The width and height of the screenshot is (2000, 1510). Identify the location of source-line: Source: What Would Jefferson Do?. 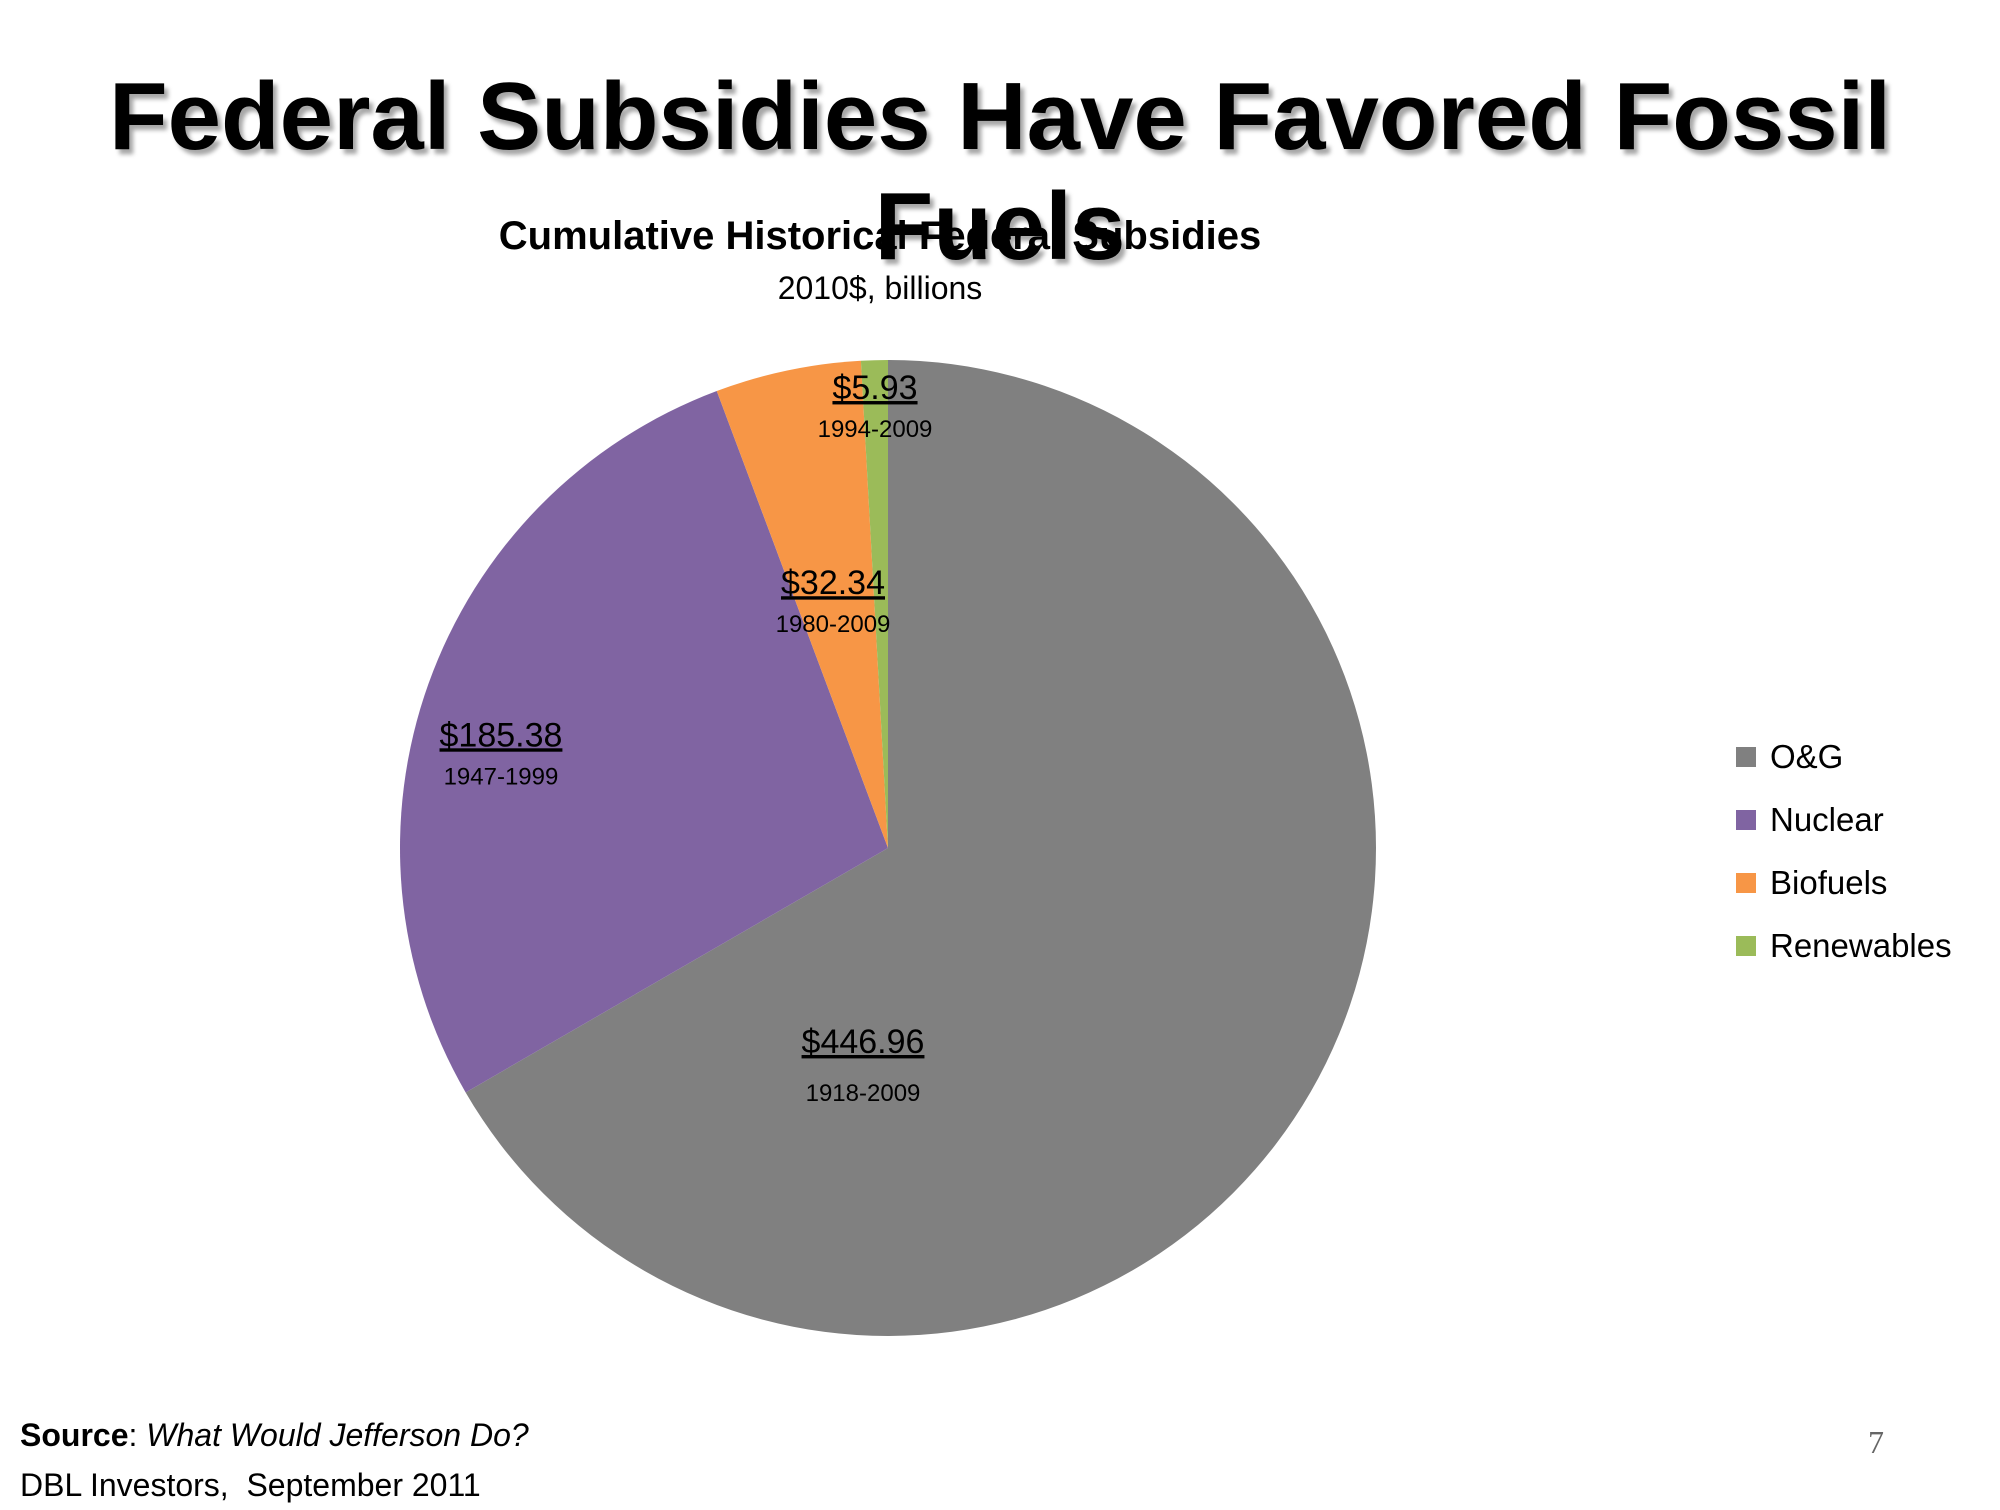
(274, 1435).